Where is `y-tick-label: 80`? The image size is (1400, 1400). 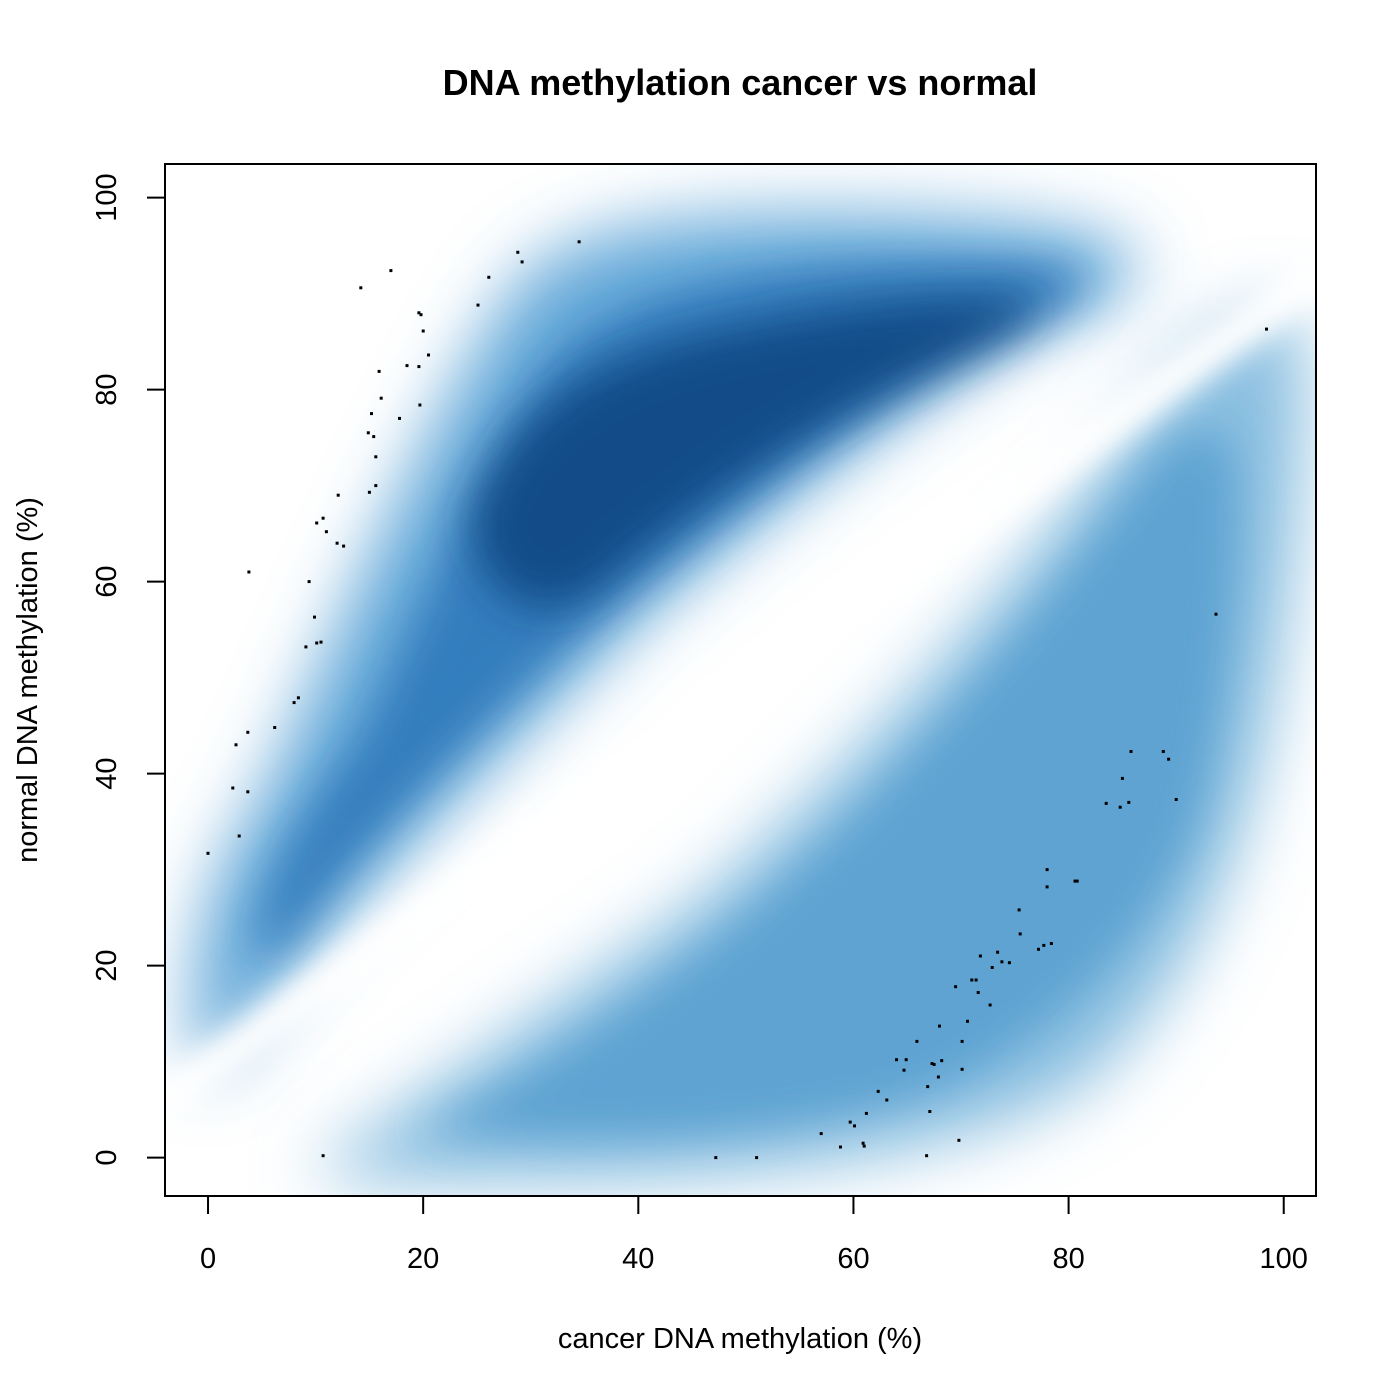 y-tick-label: 80 is located at coordinates (107, 389).